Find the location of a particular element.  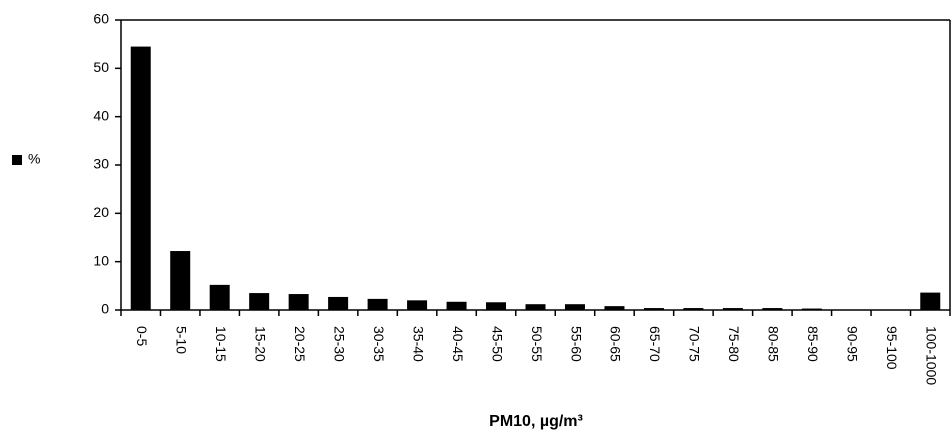

x-tick-label: 60-65 is located at coordinates (616, 344).